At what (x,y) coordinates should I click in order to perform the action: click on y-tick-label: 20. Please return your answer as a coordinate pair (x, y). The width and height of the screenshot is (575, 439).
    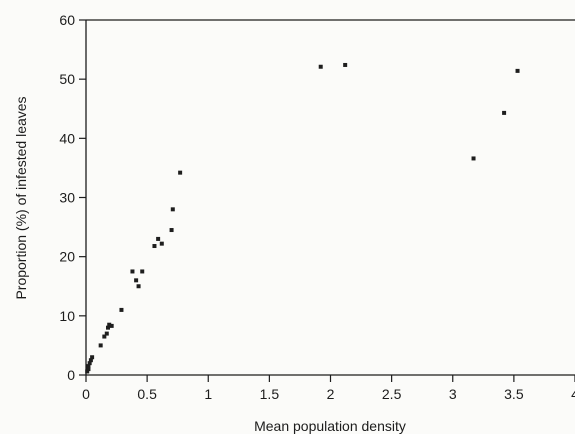
    Looking at the image, I should click on (67, 257).